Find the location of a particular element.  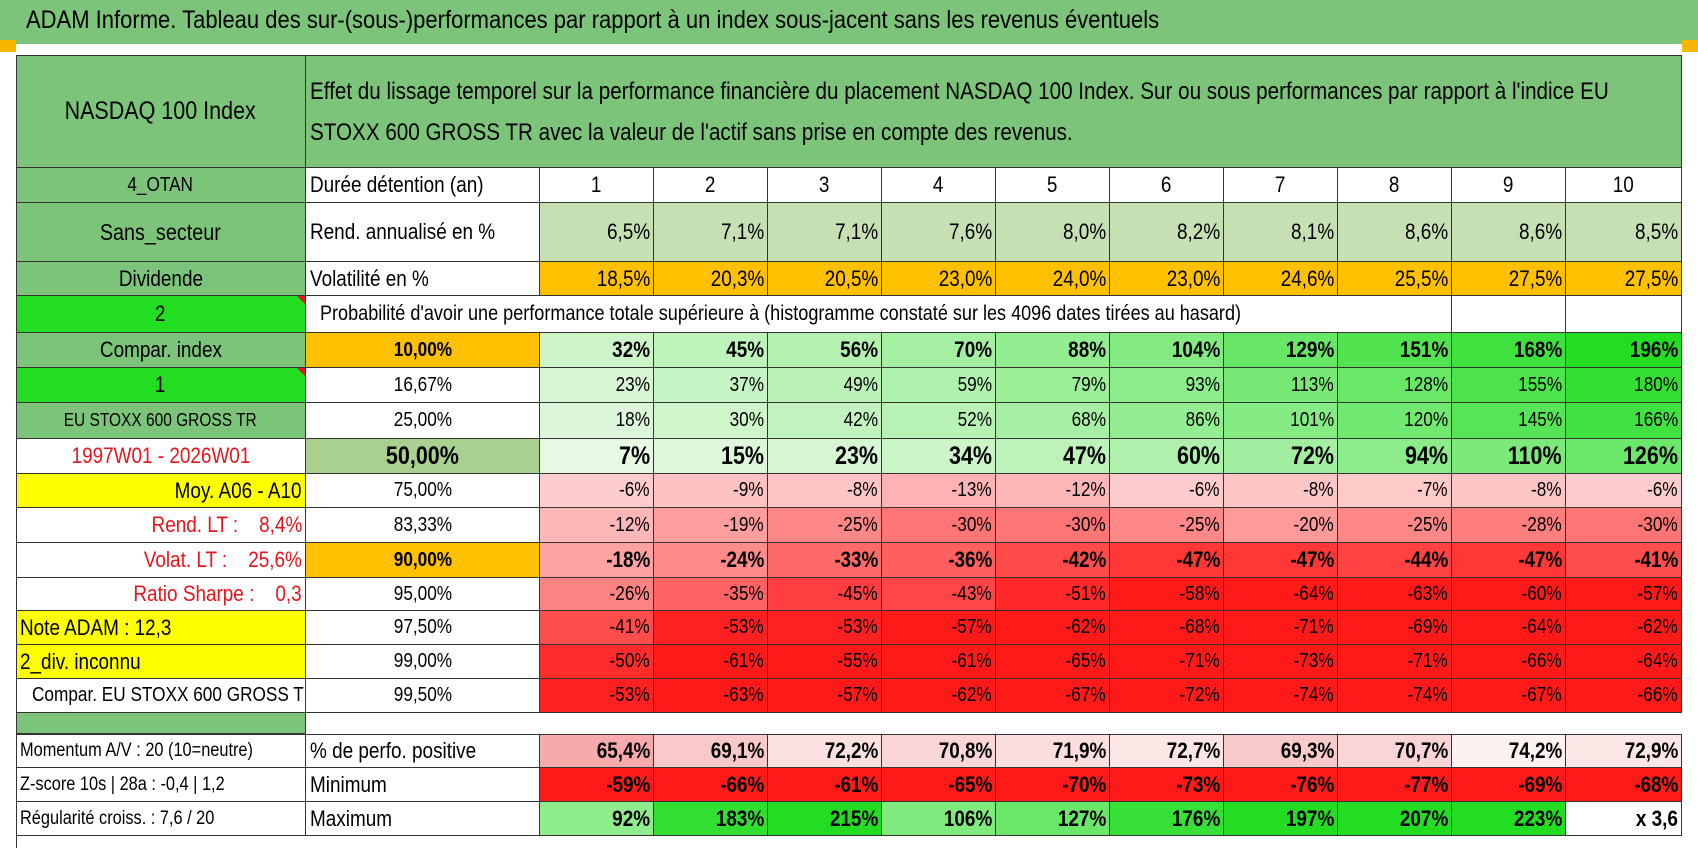

side-label: Moy. A06 - A10 is located at coordinates (161, 491).